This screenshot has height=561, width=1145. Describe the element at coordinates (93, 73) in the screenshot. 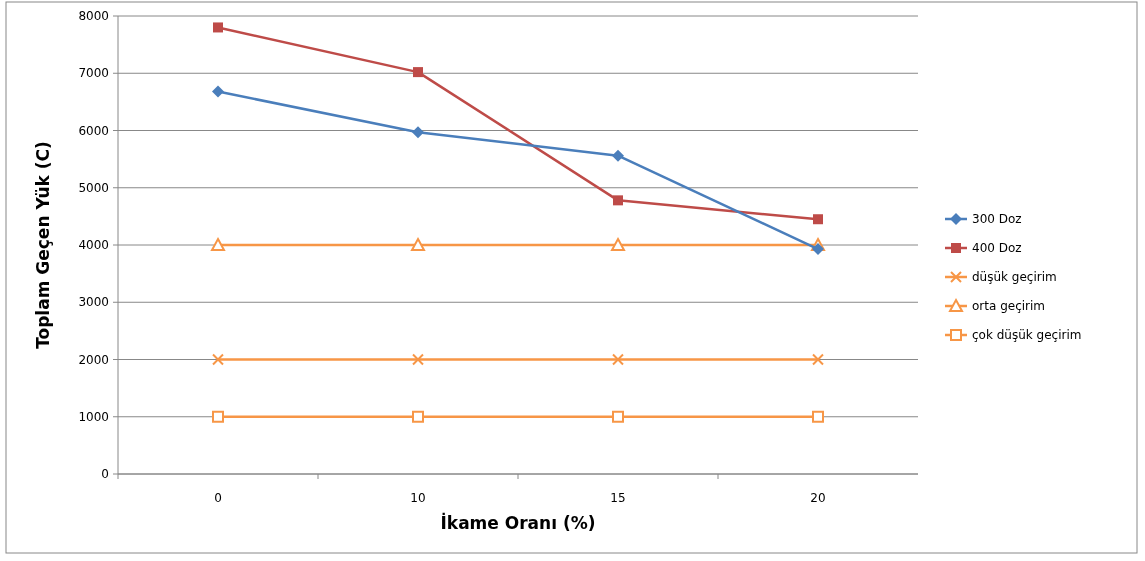

I see `y-tick-label: 7000` at that location.